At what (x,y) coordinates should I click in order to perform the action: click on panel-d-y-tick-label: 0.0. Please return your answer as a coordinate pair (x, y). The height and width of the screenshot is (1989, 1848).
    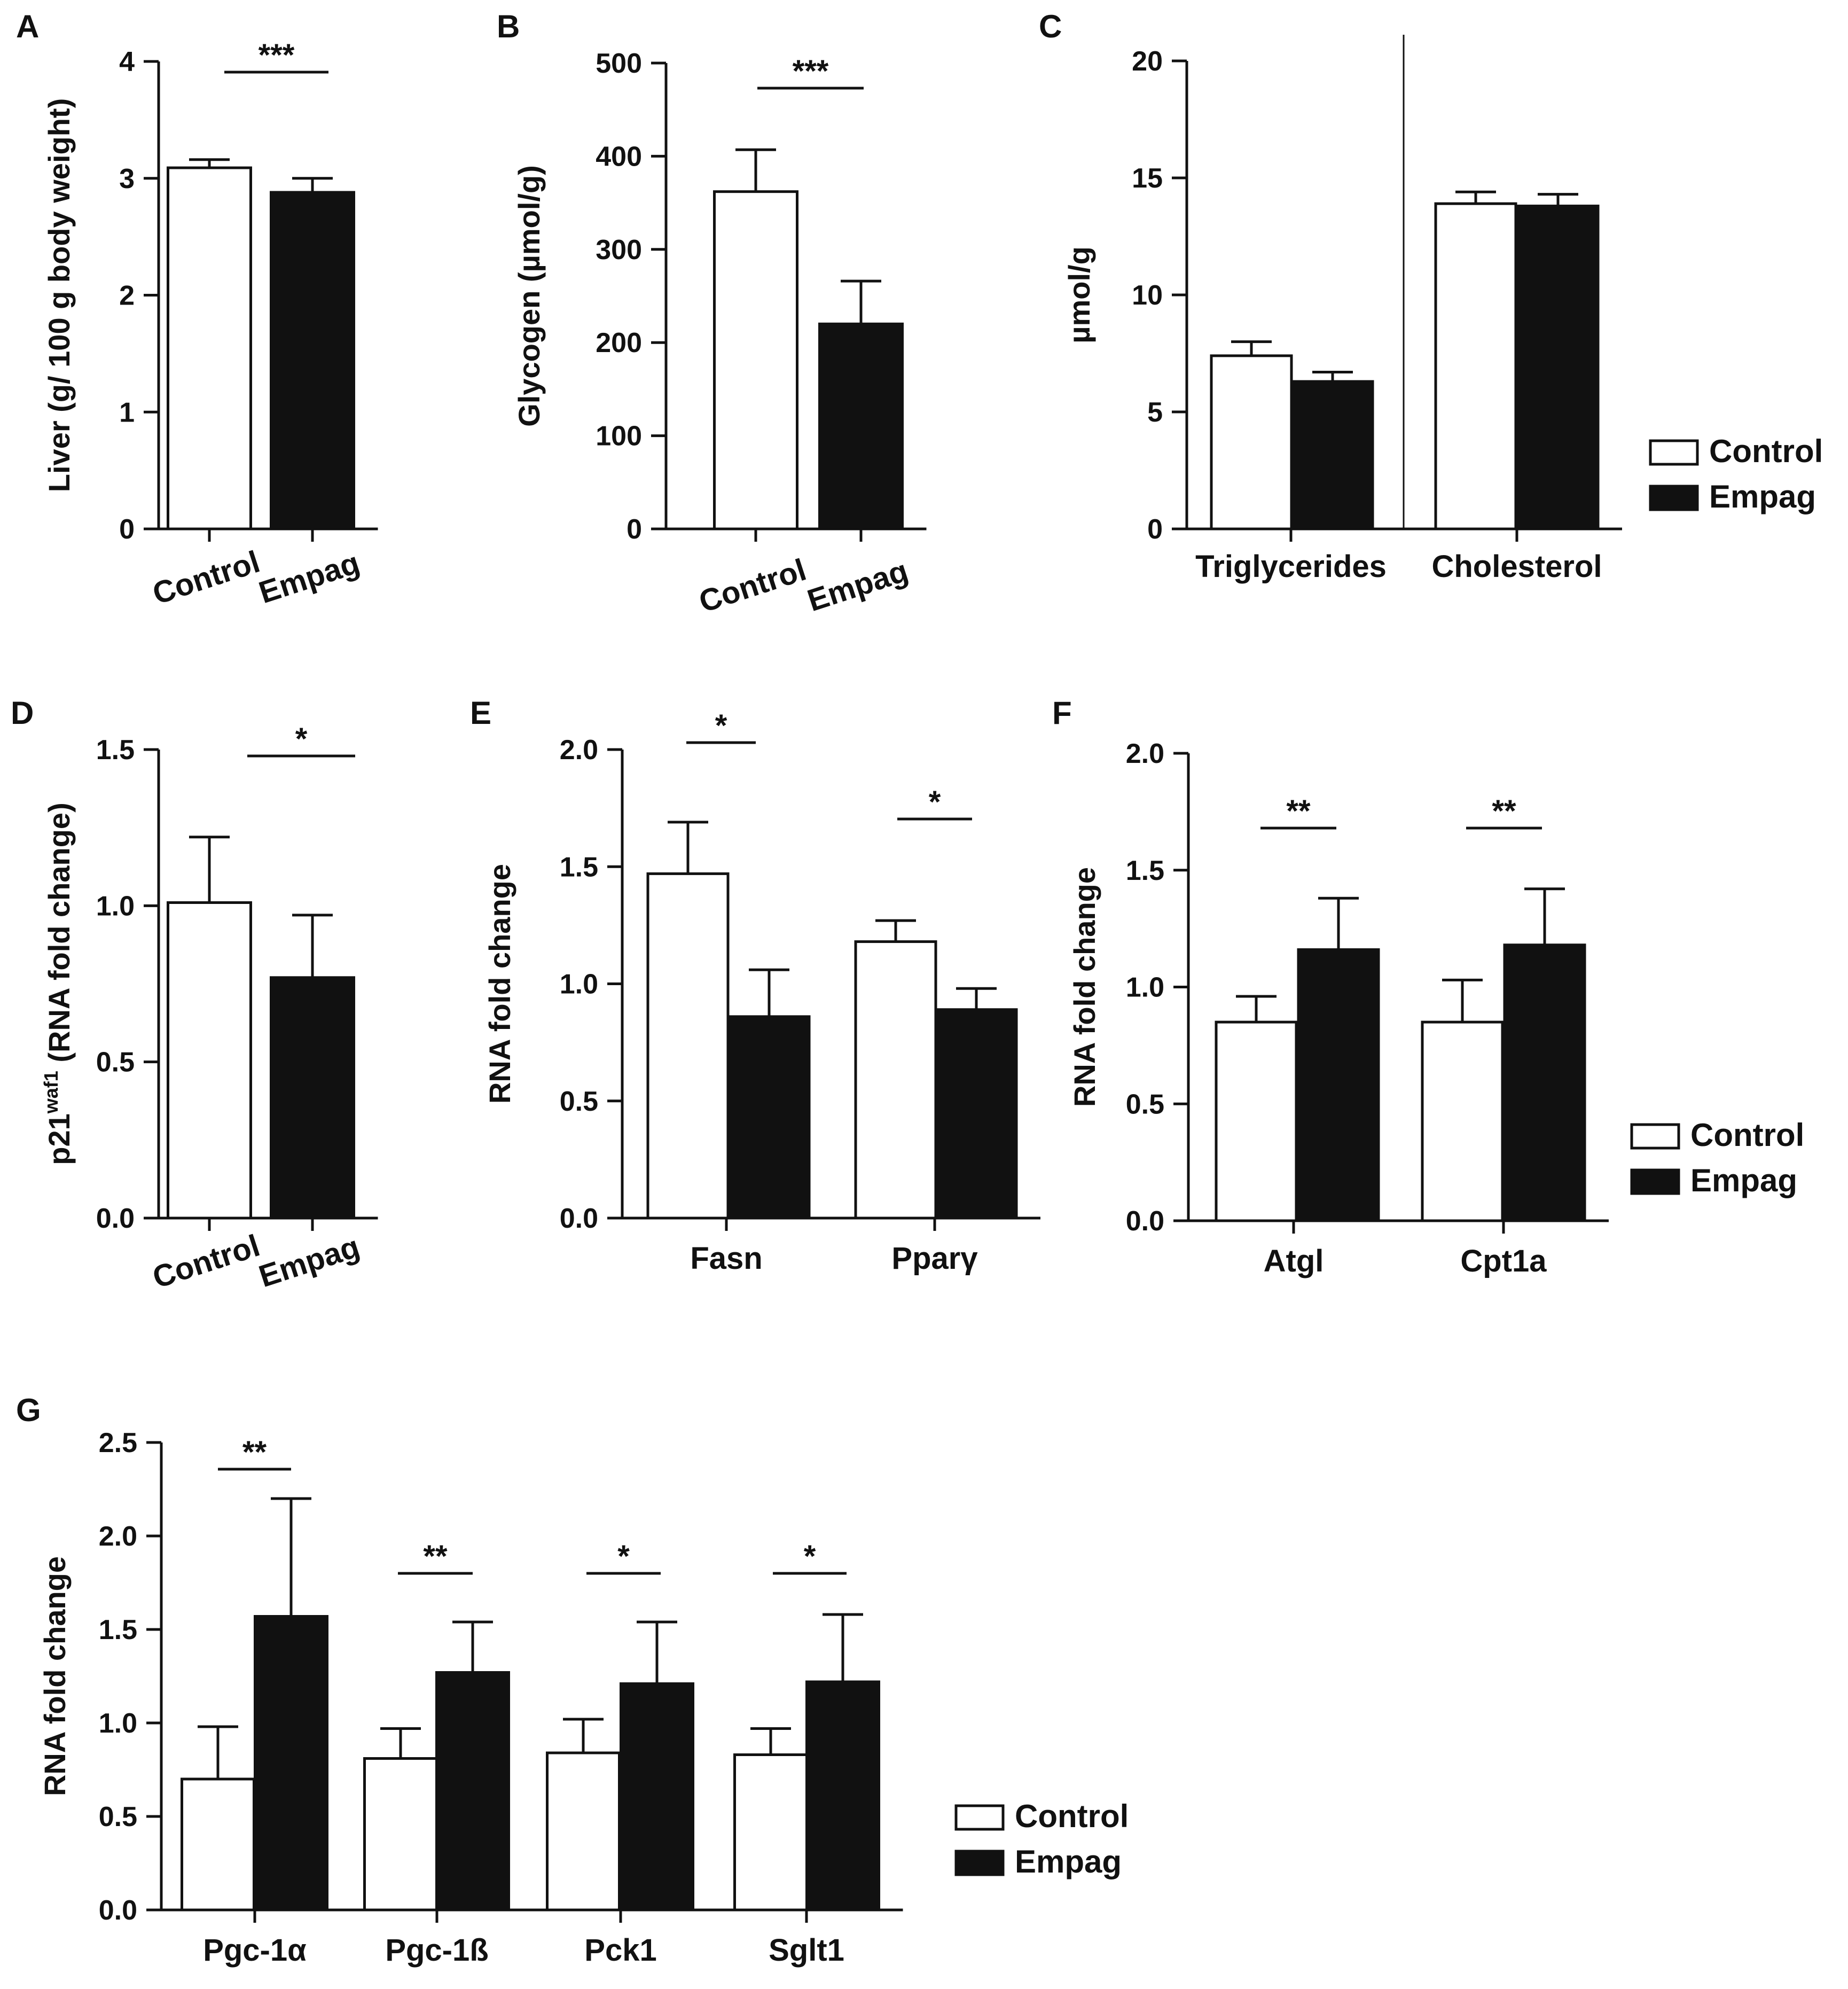
    Looking at the image, I should click on (115, 1218).